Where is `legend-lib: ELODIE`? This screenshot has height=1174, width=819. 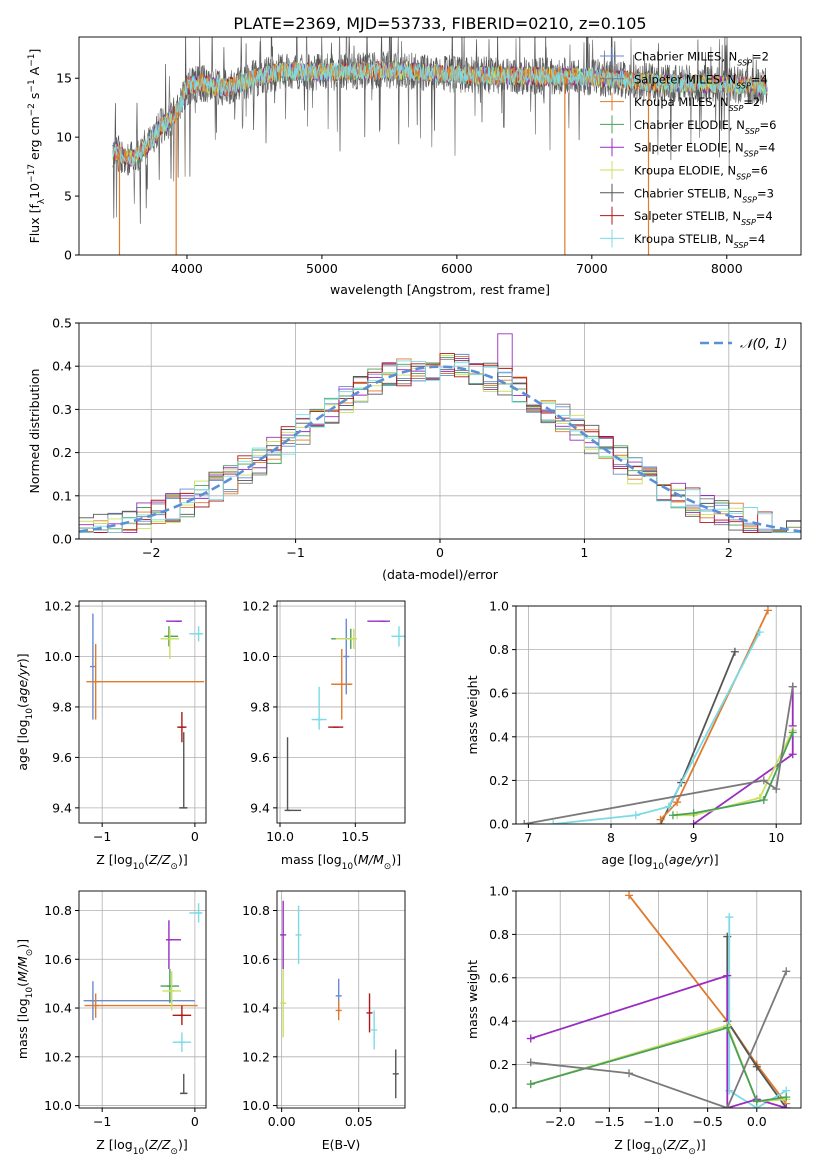
legend-lib: ELODIE is located at coordinates (708, 125).